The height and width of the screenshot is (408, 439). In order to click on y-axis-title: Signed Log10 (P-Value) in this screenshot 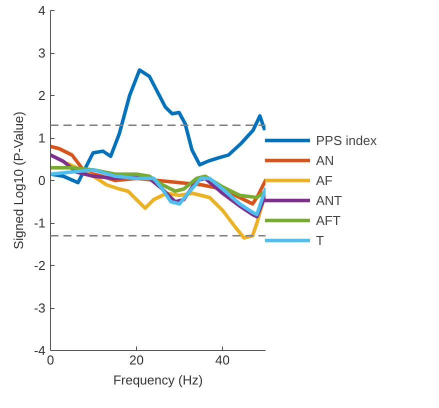, I will do `click(18, 181)`.